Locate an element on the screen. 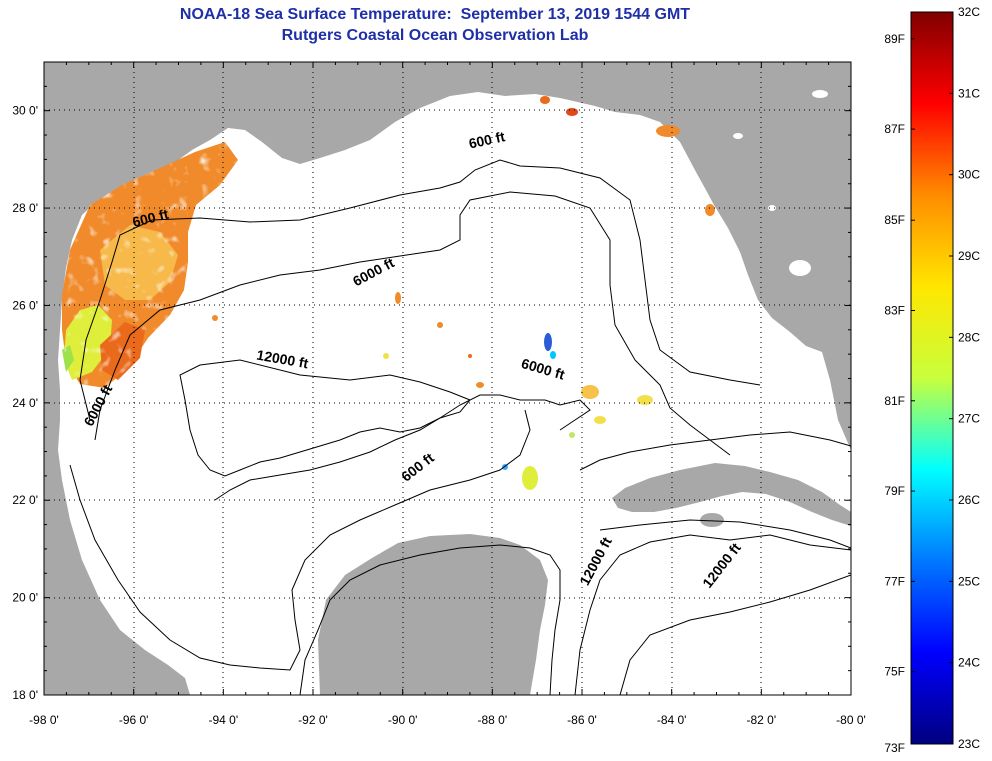 The image size is (992, 761). contour-cuba-south is located at coordinates (725, 534).